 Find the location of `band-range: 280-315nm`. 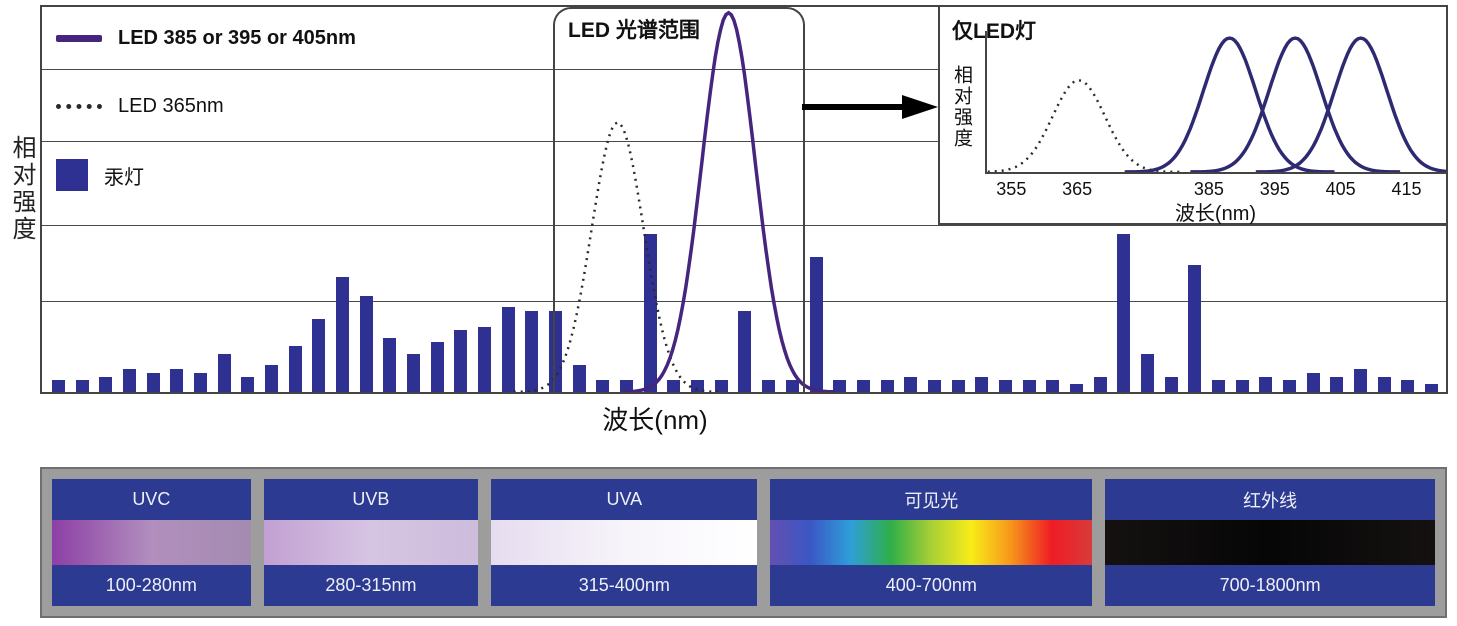

band-range: 280-315nm is located at coordinates (371, 585).